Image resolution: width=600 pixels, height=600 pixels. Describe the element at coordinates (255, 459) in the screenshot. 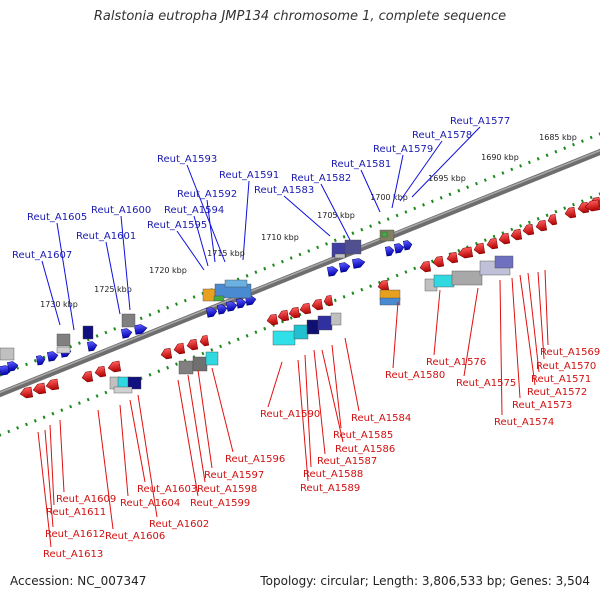

I see `reverse-gene-label: Reut_A1596` at that location.